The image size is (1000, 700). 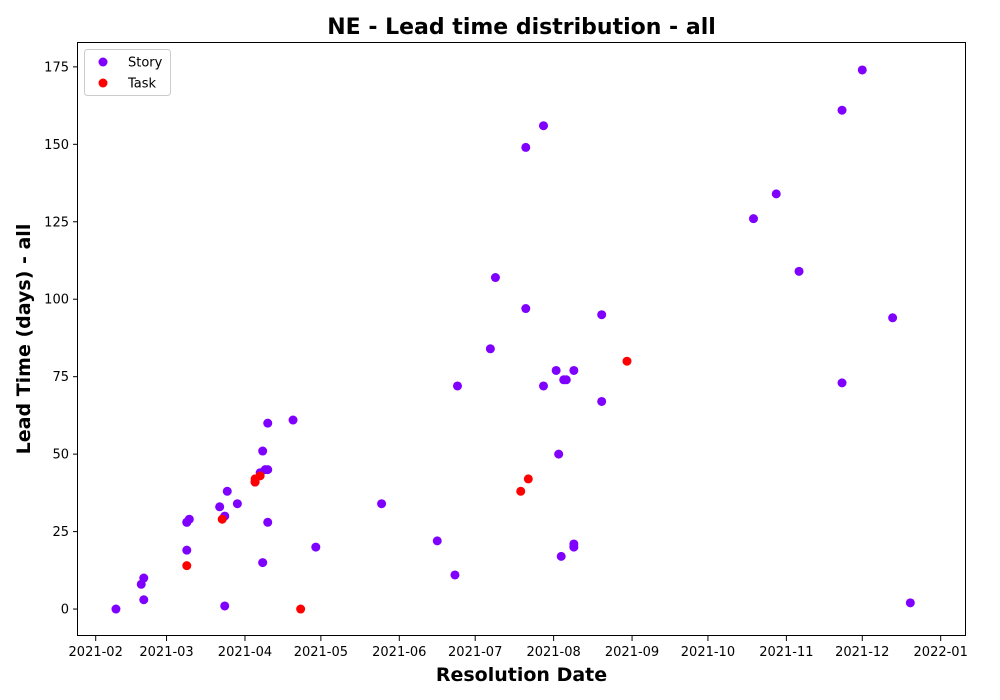 What do you see at coordinates (56, 300) in the screenshot?
I see `y-tick-label: 100` at bounding box center [56, 300].